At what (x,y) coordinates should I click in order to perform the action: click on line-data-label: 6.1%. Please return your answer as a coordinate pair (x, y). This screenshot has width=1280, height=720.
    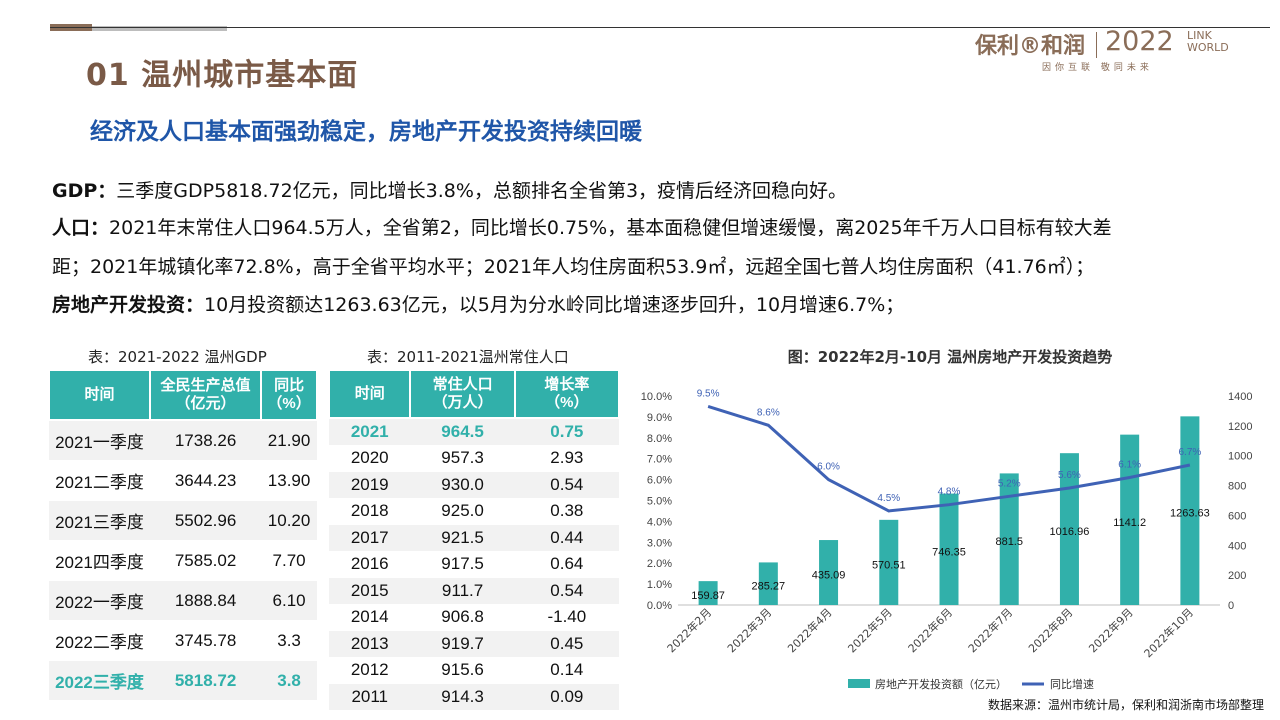
    Looking at the image, I should click on (1129, 465).